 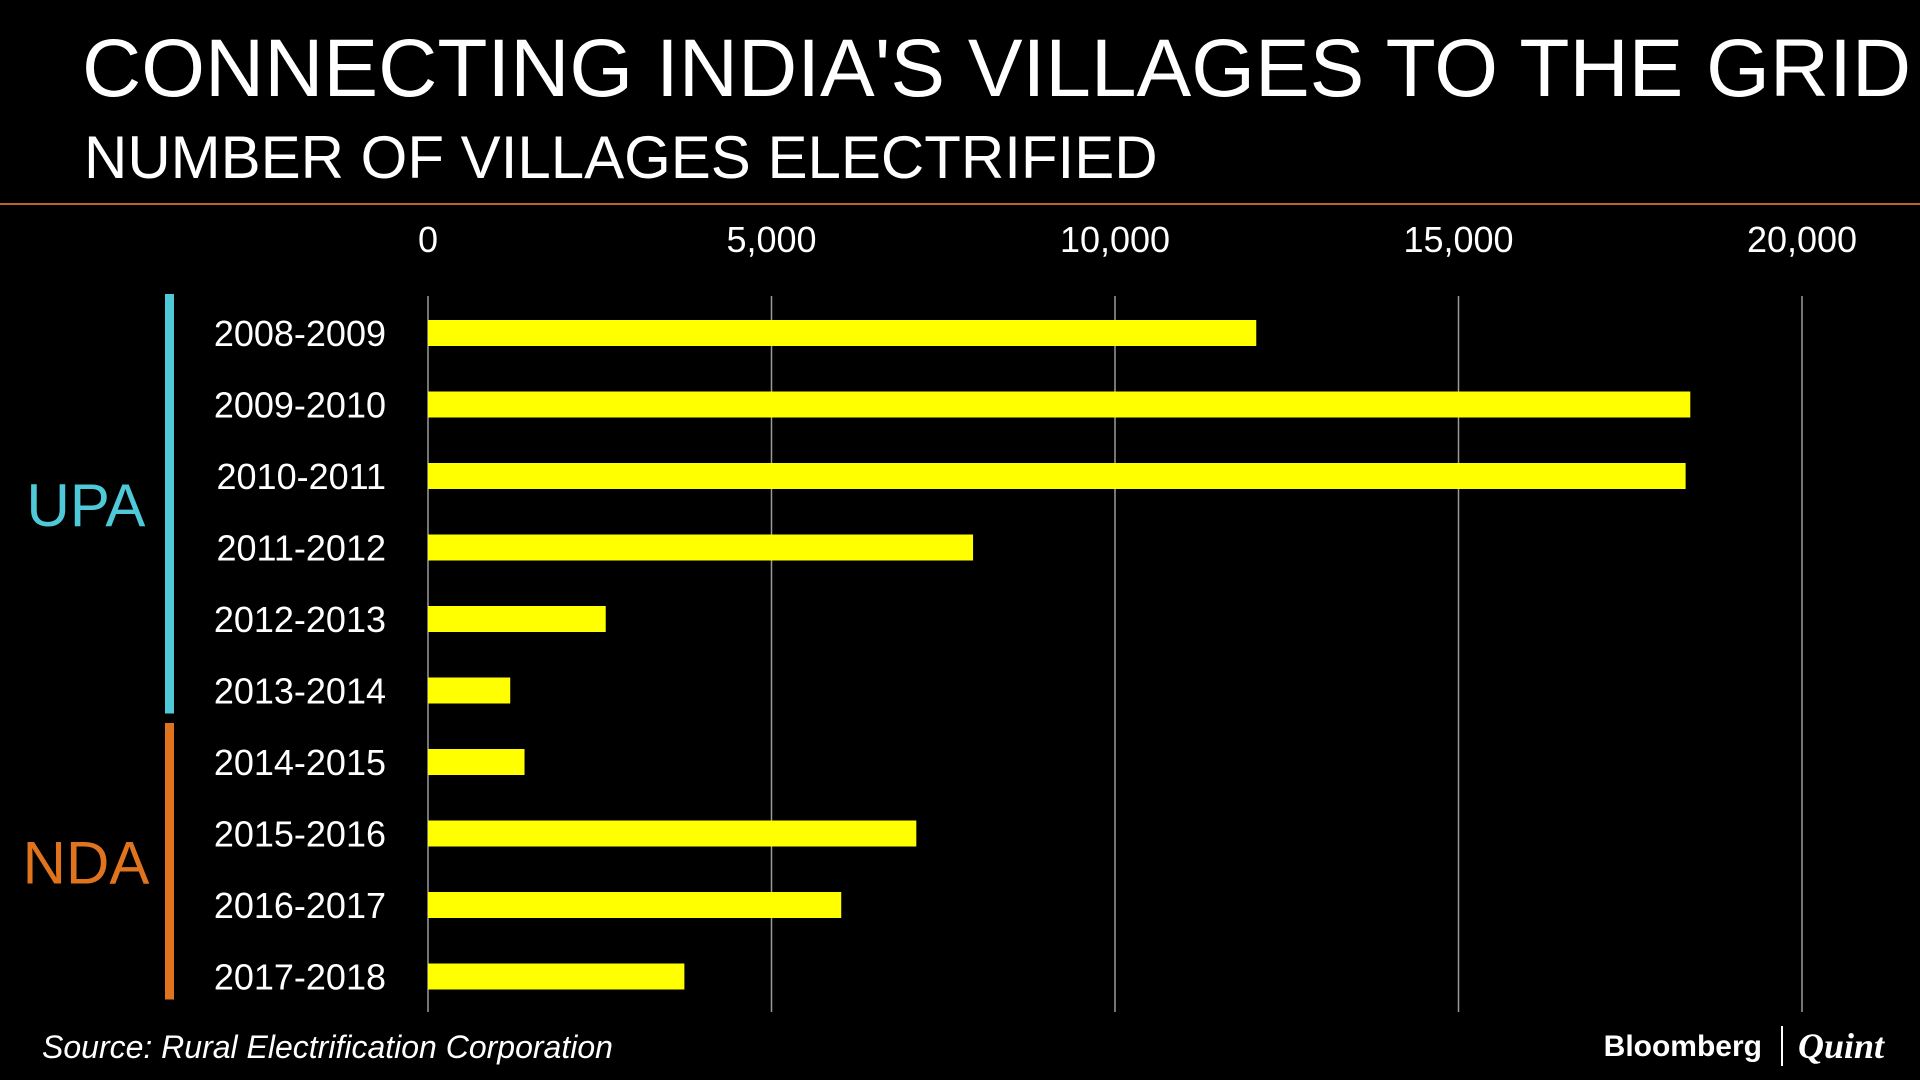 What do you see at coordinates (517, 619) in the screenshot?
I see `bar-2012-2013` at bounding box center [517, 619].